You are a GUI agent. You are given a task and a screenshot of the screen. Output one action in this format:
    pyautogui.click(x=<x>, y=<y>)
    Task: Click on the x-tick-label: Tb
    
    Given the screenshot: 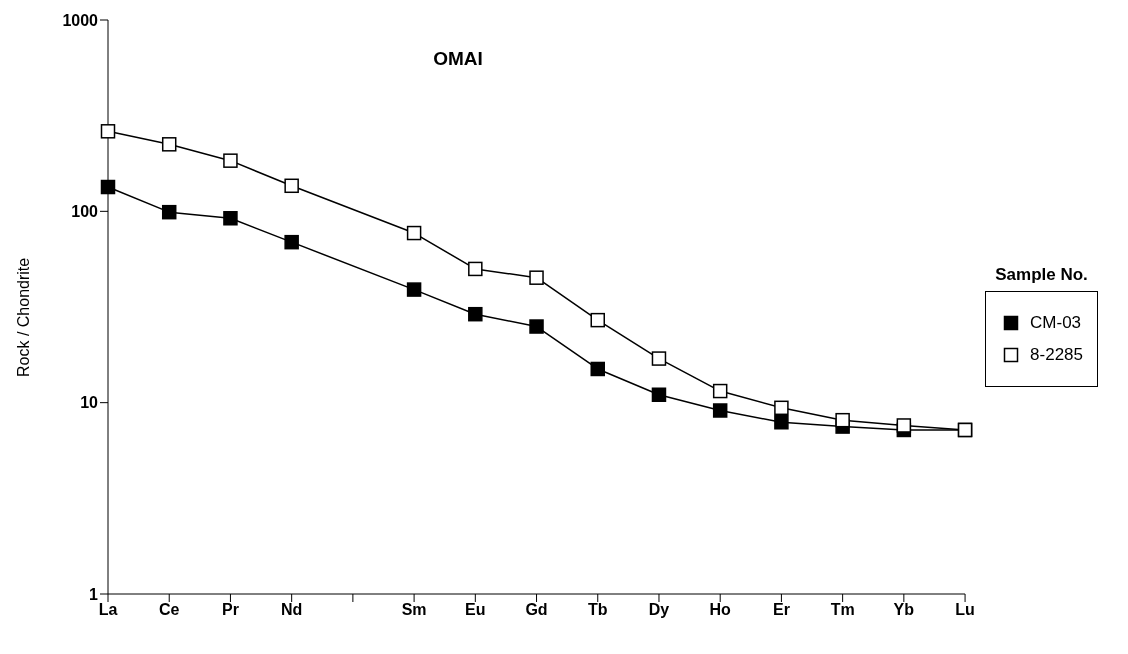 What is the action you would take?
    pyautogui.click(x=597, y=610)
    